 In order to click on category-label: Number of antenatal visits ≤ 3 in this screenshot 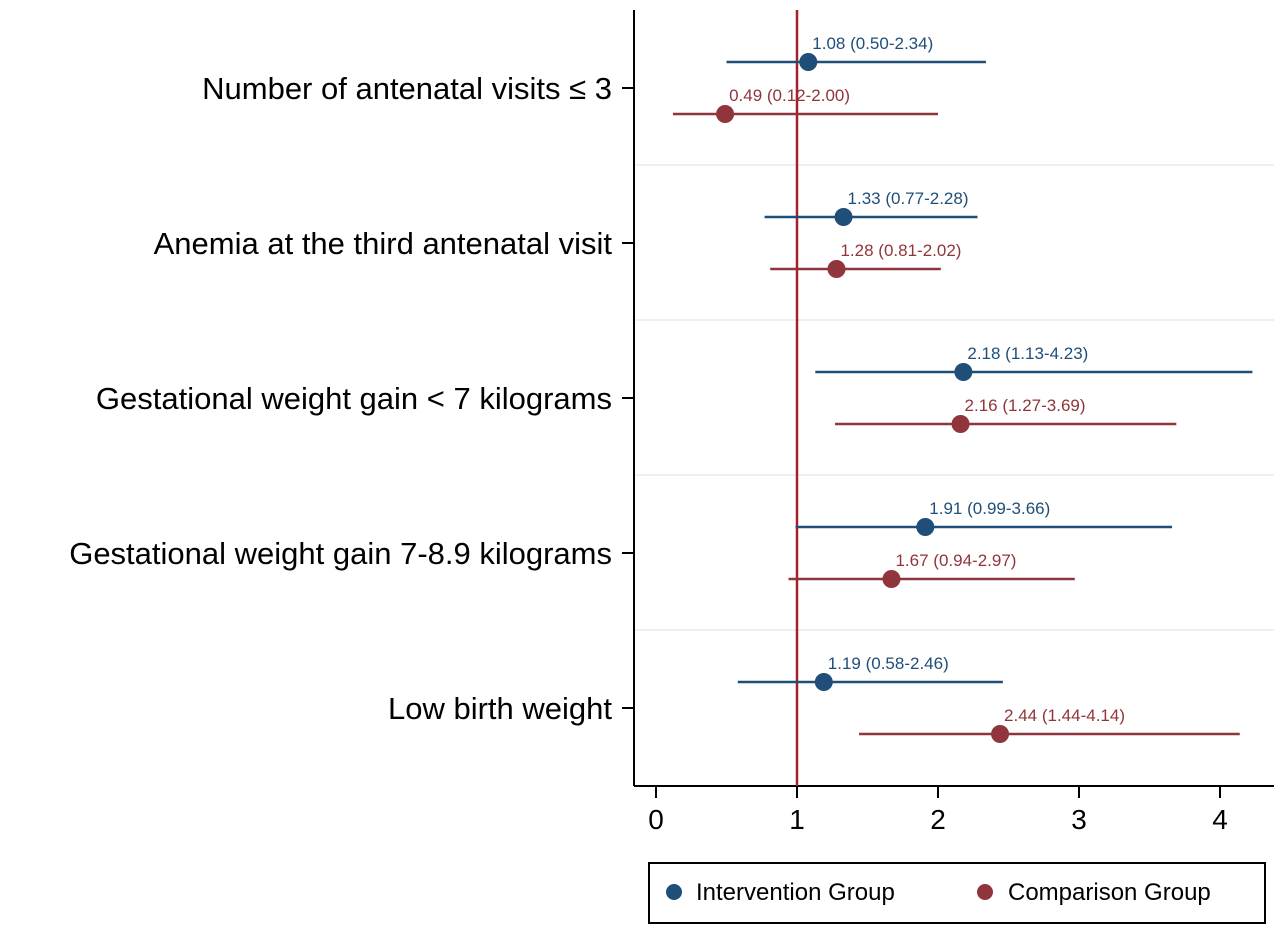, I will do `click(407, 88)`.